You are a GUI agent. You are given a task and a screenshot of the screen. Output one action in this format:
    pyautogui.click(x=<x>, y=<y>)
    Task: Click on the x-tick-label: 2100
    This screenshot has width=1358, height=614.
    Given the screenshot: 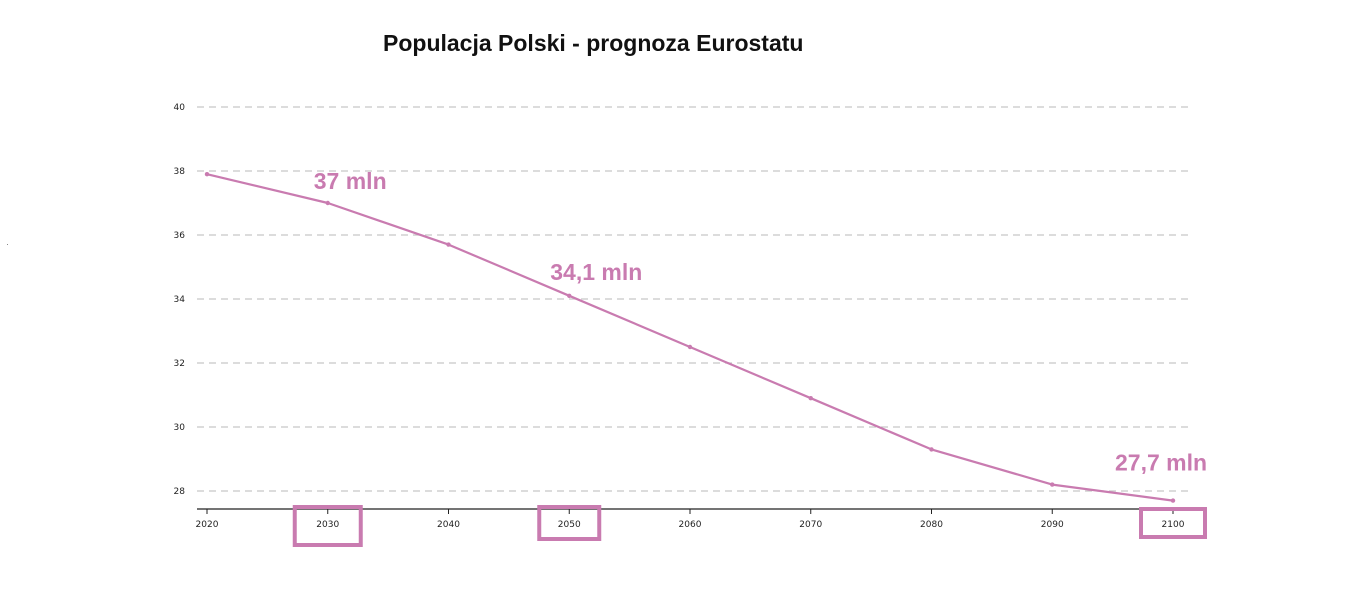 What is the action you would take?
    pyautogui.click(x=1173, y=525)
    